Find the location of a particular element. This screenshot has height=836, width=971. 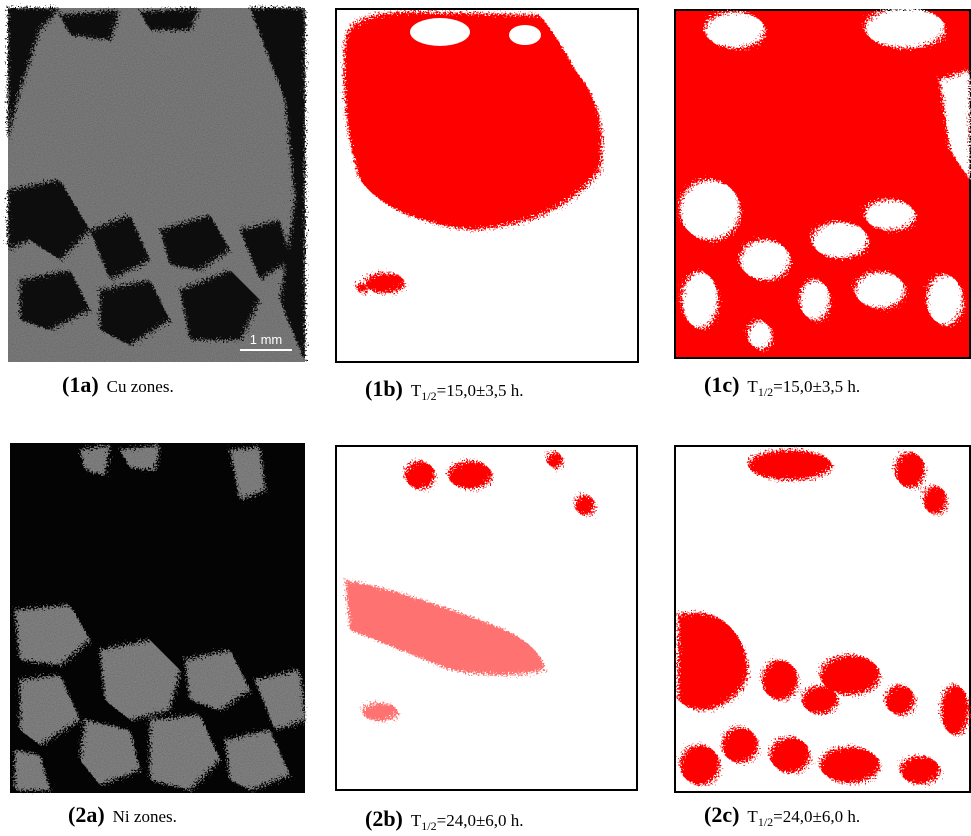

panel-2c is located at coordinates (822, 619).